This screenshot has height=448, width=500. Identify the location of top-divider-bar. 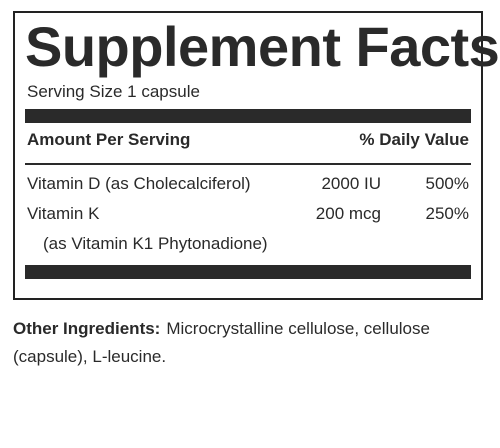
(248, 116).